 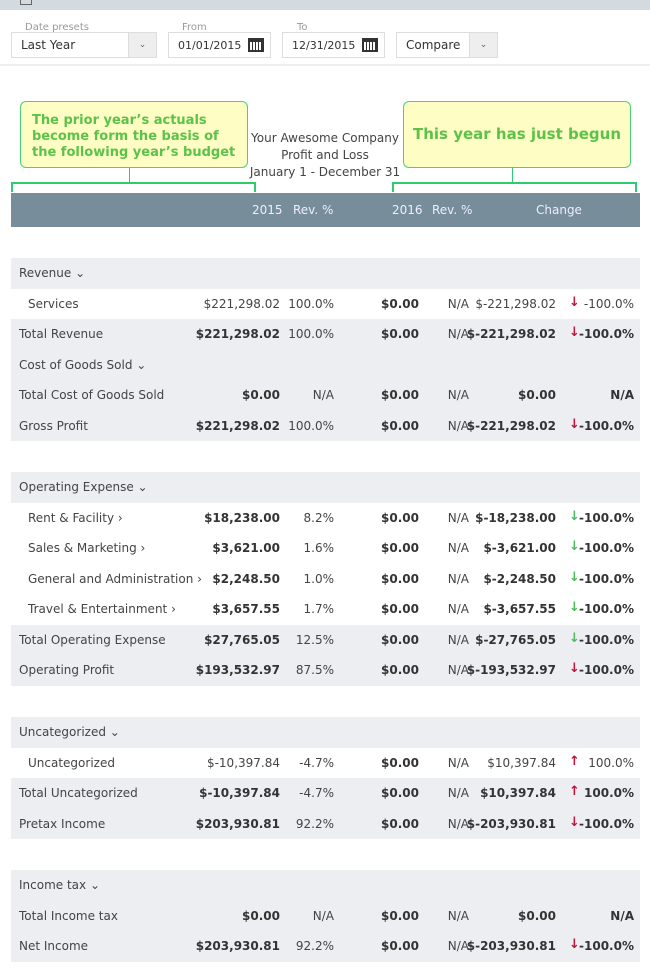 I want to click on change-amount: $-3,621.00, so click(x=519, y=548).